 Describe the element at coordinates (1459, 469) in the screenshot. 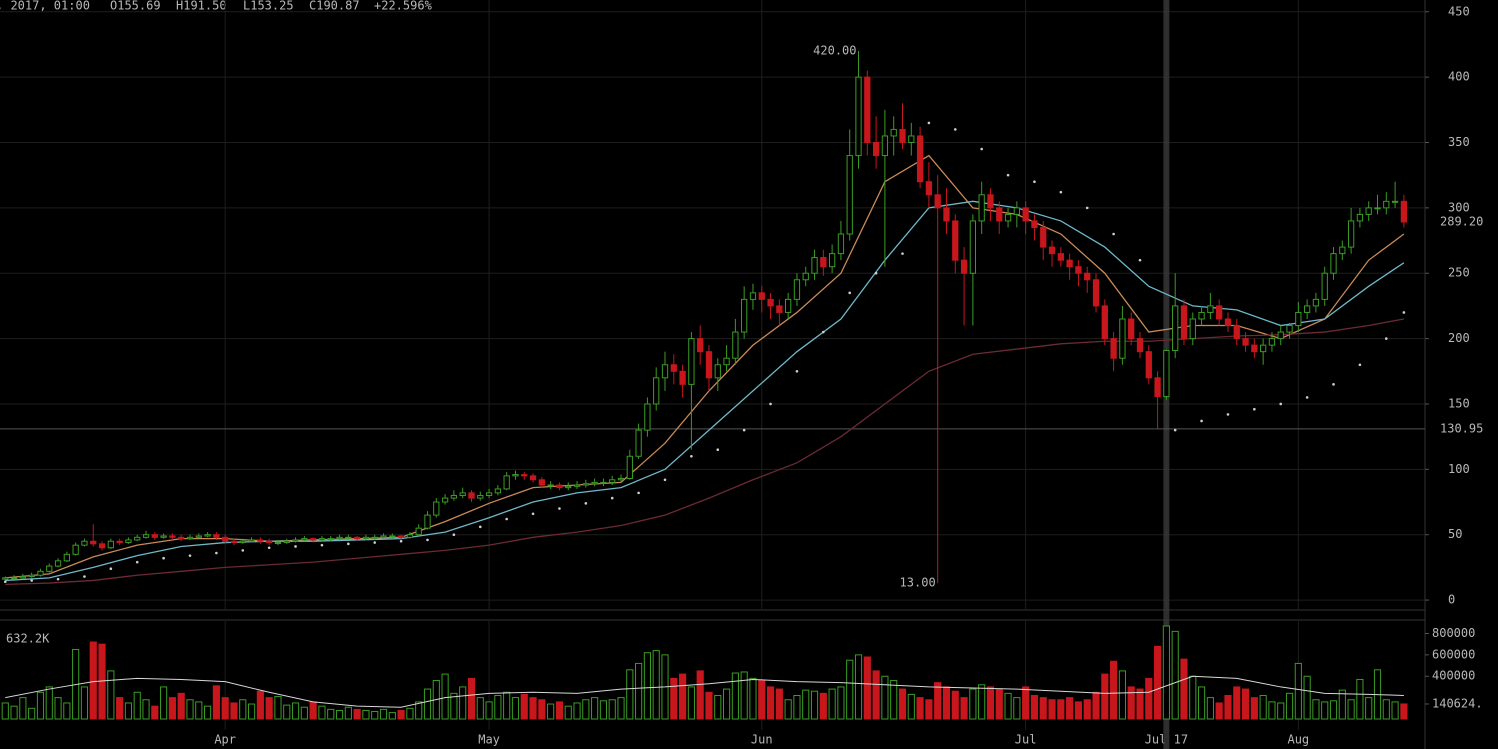

I see `y-tick-label: 100` at that location.